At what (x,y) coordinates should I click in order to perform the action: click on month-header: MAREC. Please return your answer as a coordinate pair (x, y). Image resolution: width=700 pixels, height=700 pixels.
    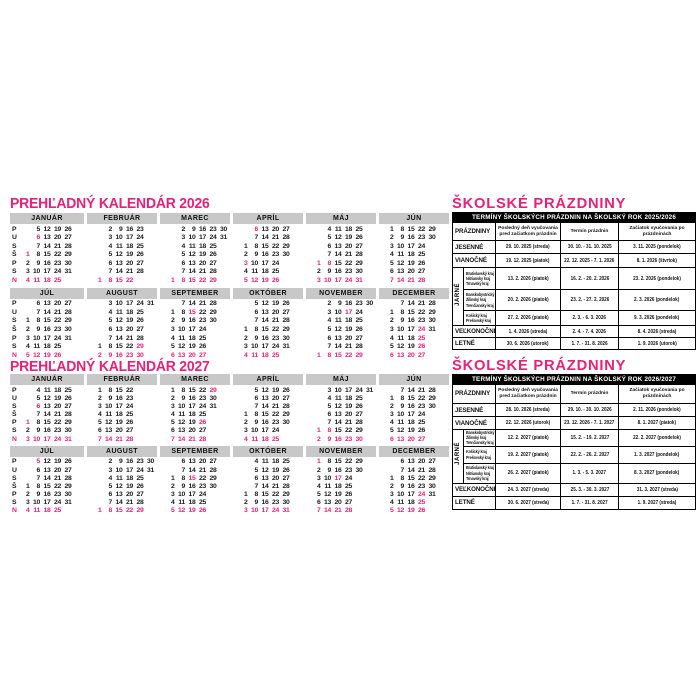
    Looking at the image, I should click on (195, 379).